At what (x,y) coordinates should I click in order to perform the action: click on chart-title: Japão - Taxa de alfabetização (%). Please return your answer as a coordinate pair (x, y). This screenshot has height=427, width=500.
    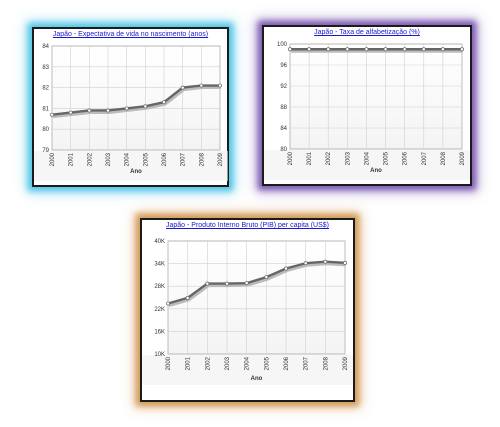
    Looking at the image, I should click on (367, 32).